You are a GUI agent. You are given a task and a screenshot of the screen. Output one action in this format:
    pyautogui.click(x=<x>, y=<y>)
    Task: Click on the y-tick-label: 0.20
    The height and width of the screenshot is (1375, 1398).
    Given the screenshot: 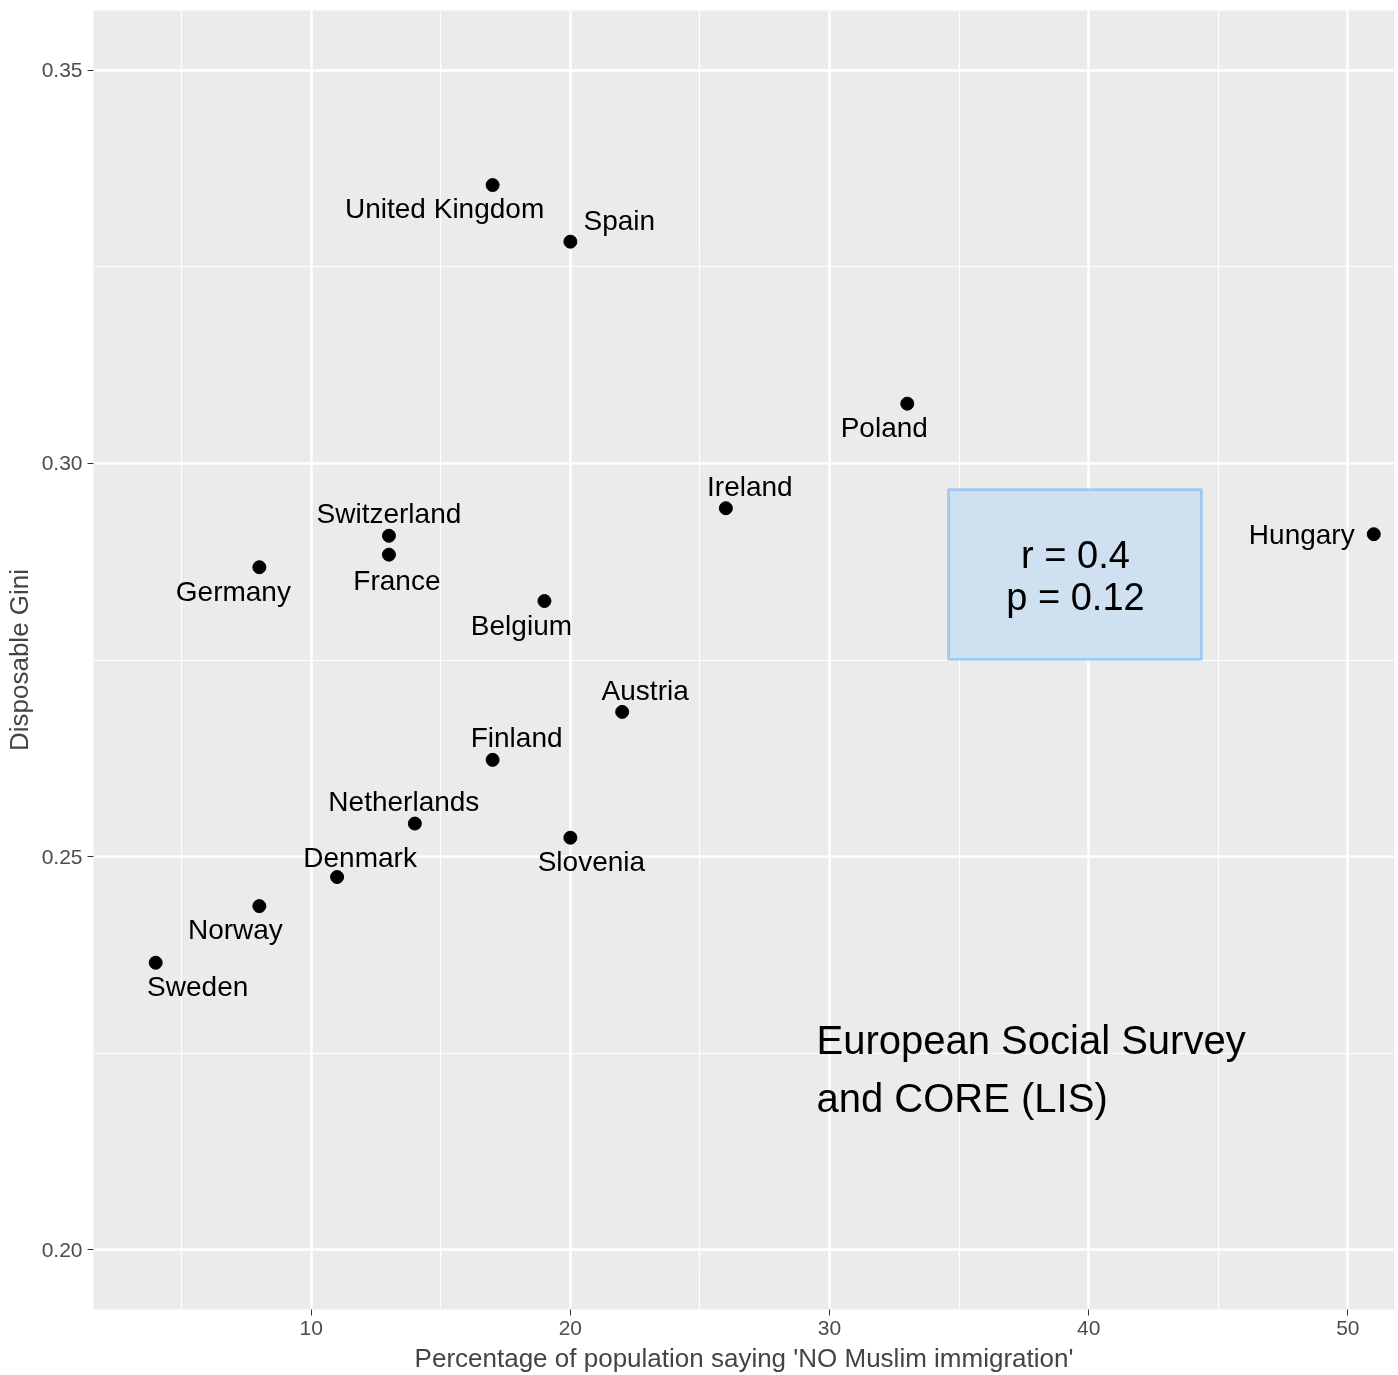 What is the action you would take?
    pyautogui.click(x=62, y=1249)
    